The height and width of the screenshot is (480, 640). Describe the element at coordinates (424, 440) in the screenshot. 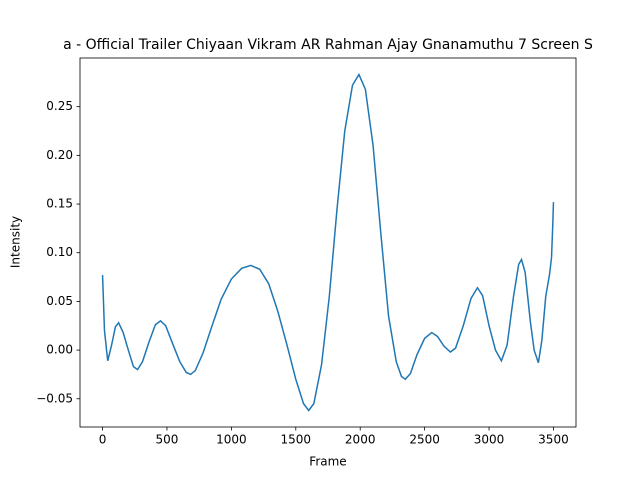

I see `x-tick-label: 2500` at that location.